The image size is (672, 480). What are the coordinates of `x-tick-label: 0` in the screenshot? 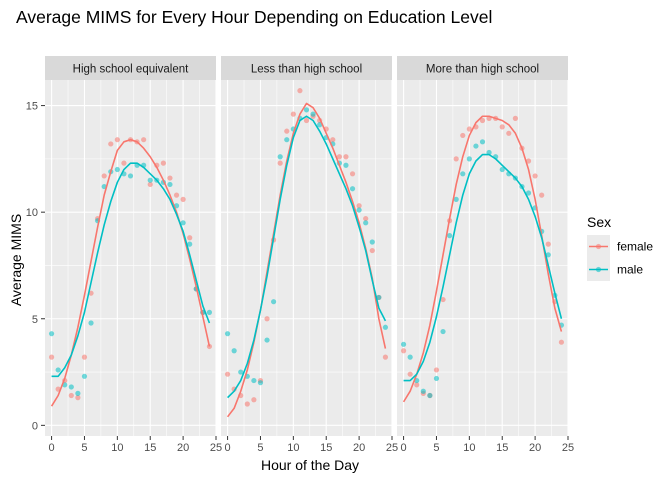 It's located at (52, 448).